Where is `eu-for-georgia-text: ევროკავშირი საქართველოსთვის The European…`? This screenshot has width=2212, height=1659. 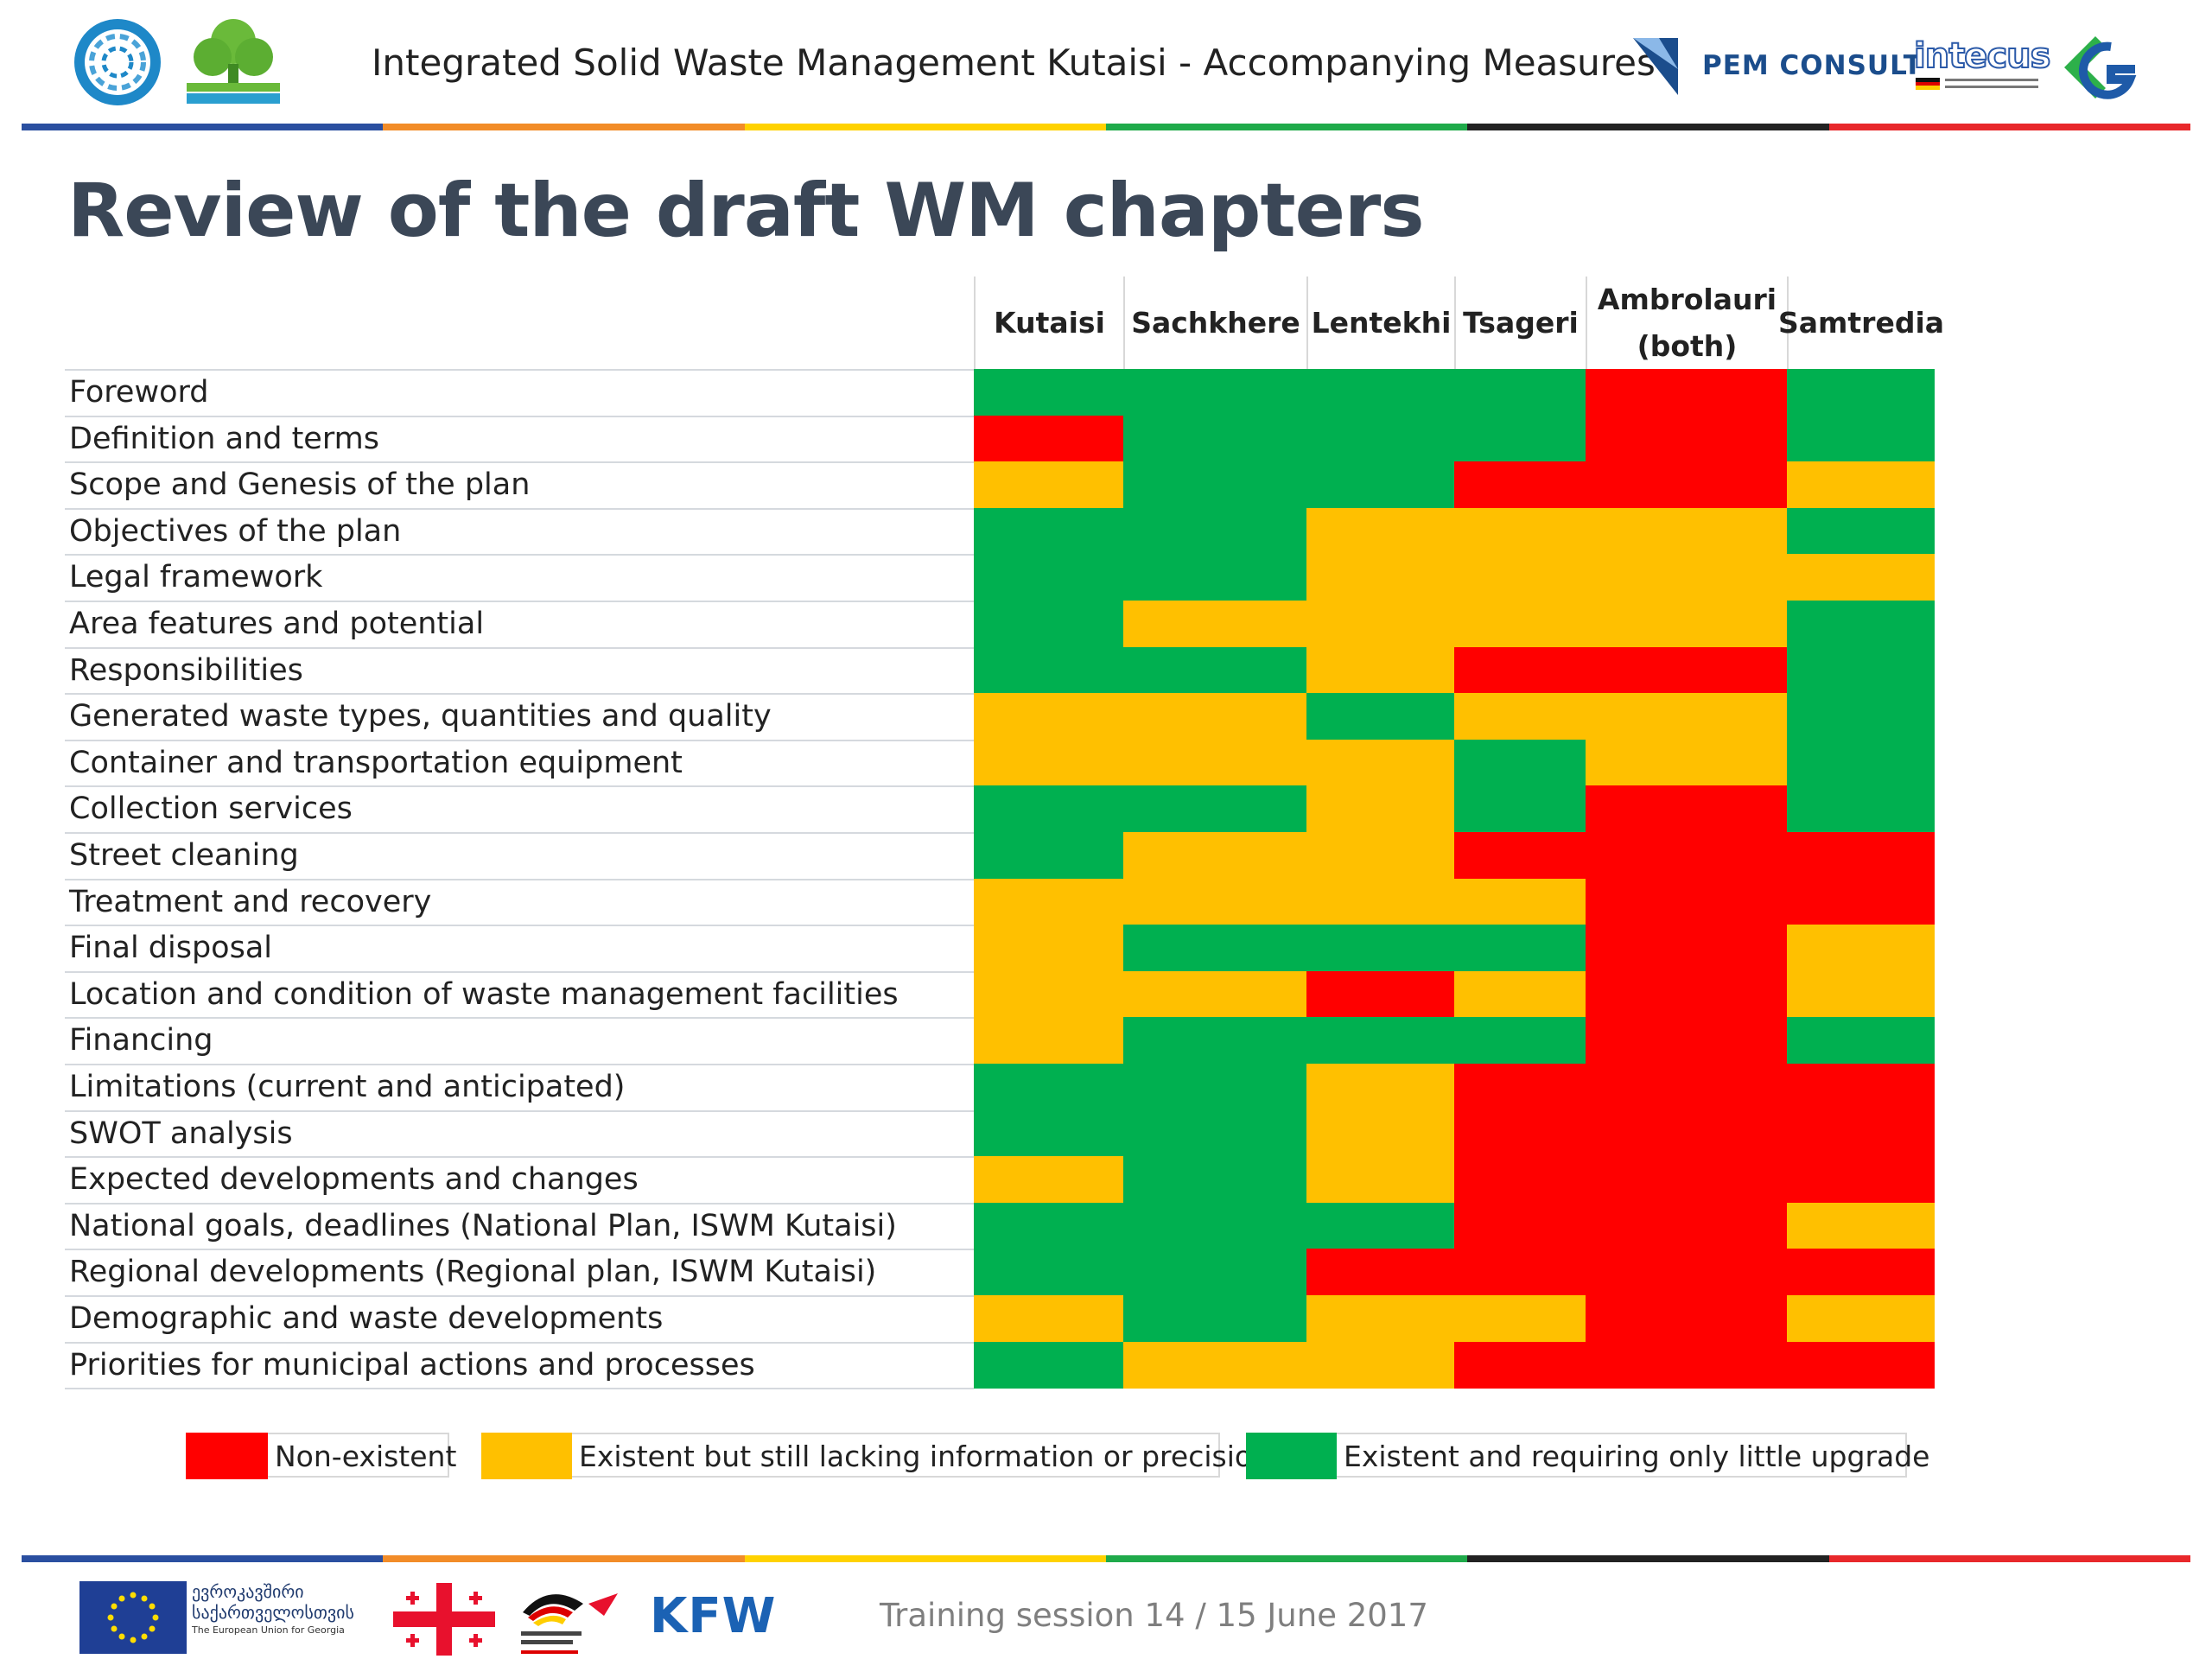
eu-for-georgia-text: ევროკავშირი საქართველოსთვის The European… is located at coordinates (287, 1620).